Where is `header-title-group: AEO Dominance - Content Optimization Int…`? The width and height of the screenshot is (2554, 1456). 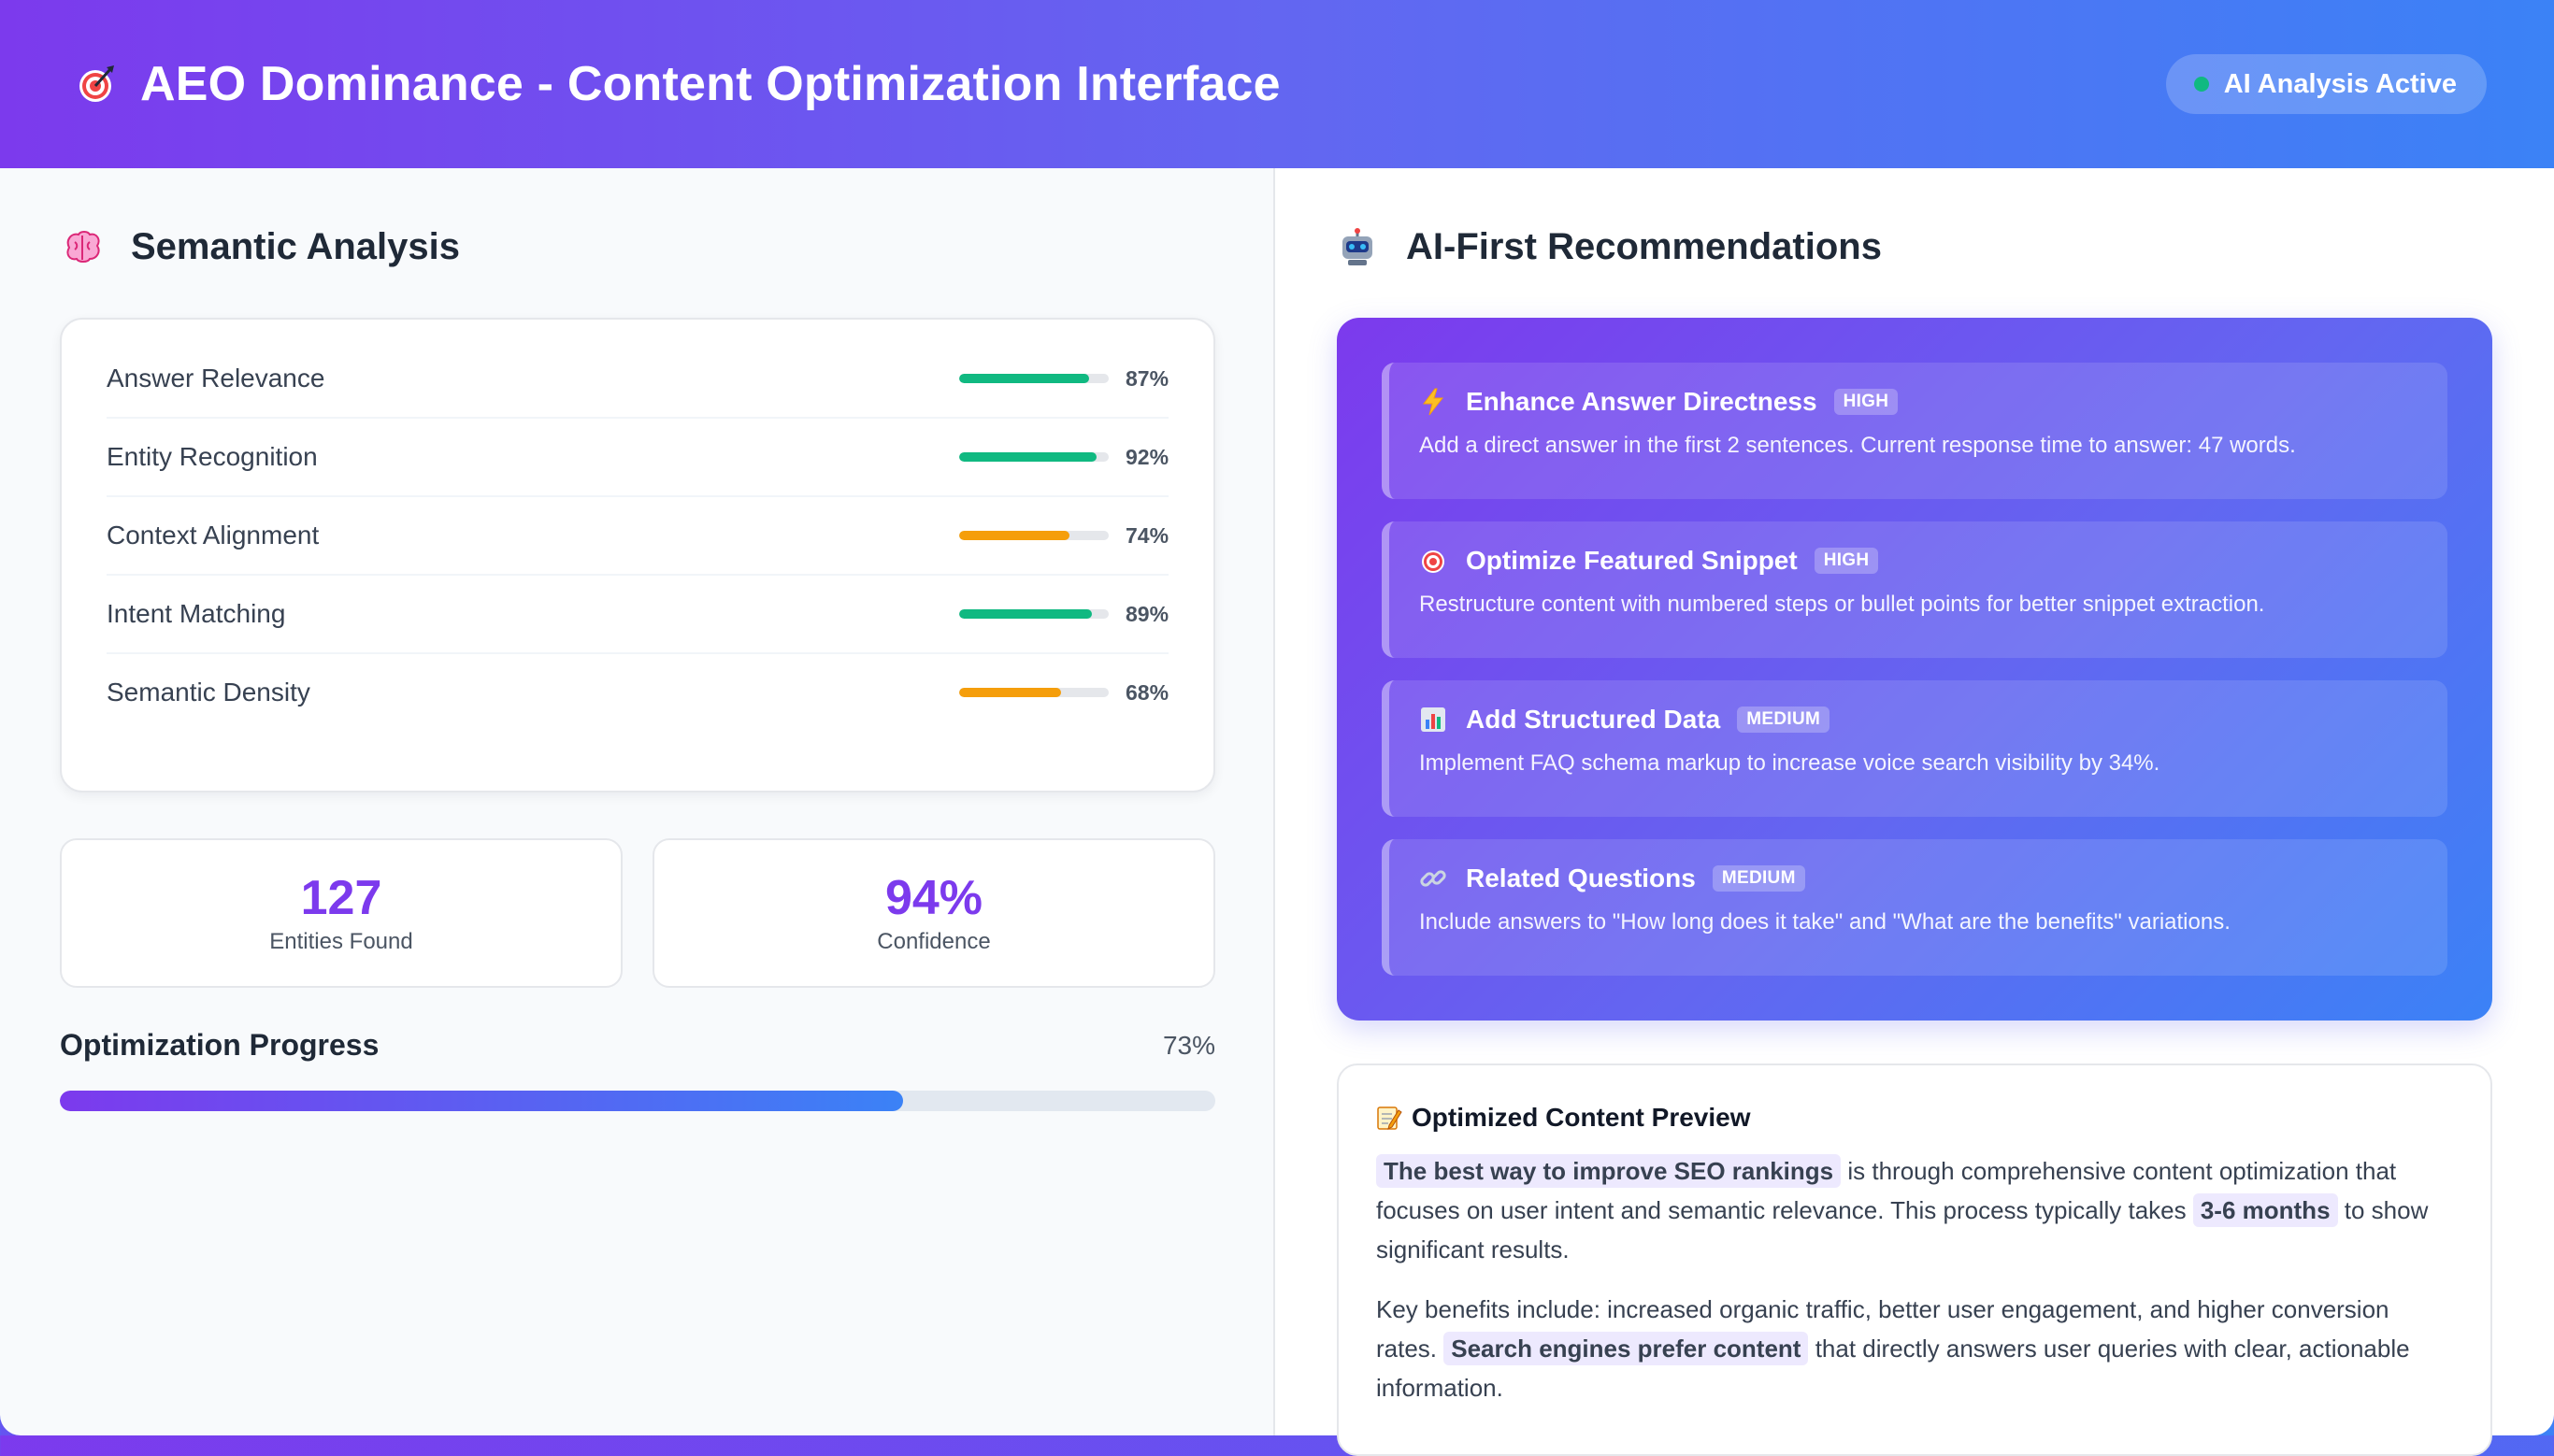 header-title-group: AEO Dominance - Content Optimization Int… is located at coordinates (678, 84).